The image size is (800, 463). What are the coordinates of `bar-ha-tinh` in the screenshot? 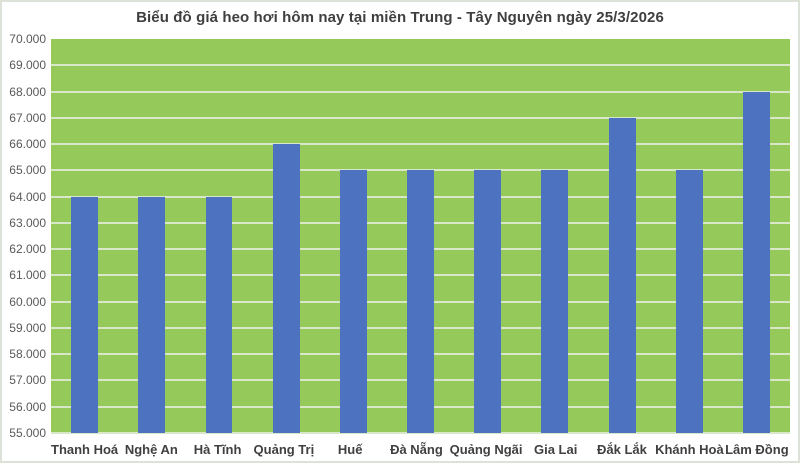 It's located at (219, 314).